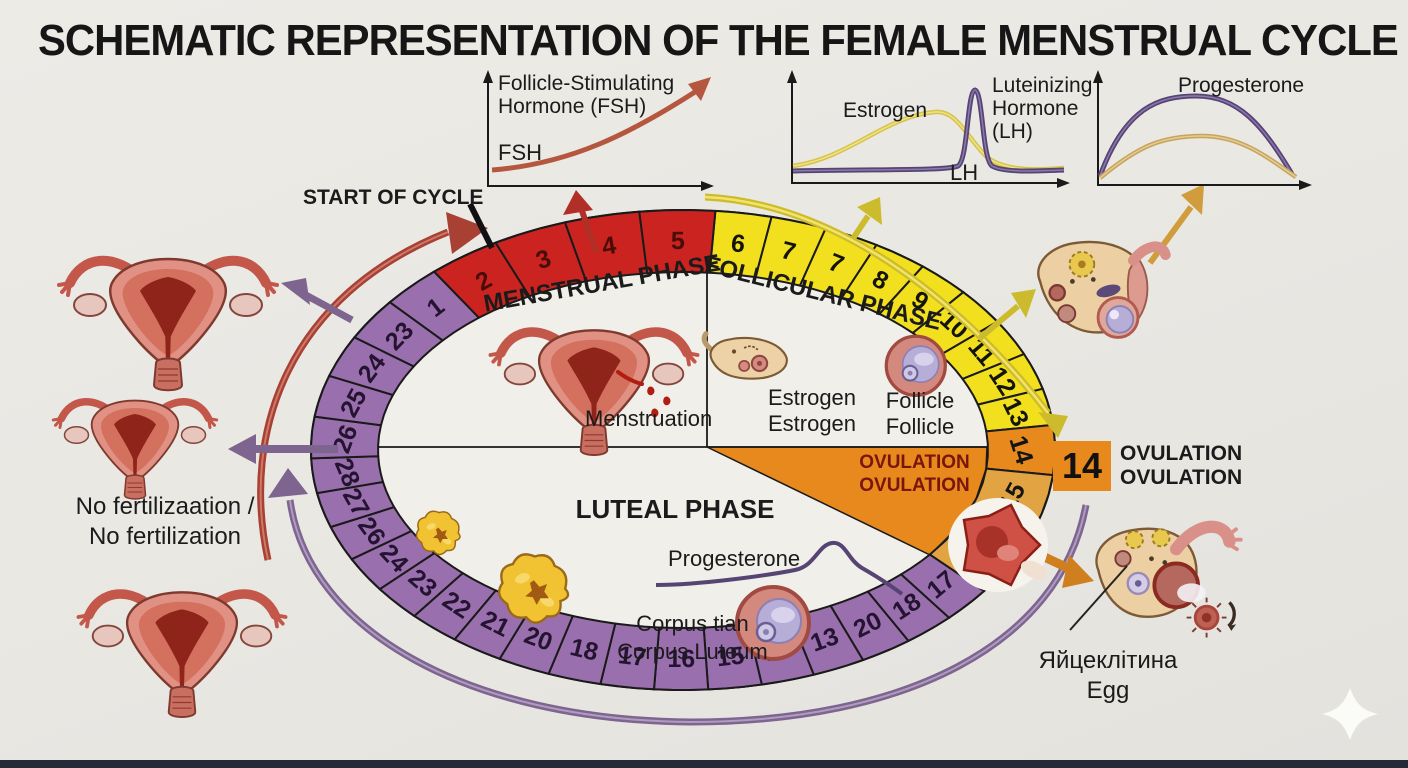 The height and width of the screenshot is (768, 1408). I want to click on ovulation-side-label: OVULATION OVULATION, so click(1181, 466).